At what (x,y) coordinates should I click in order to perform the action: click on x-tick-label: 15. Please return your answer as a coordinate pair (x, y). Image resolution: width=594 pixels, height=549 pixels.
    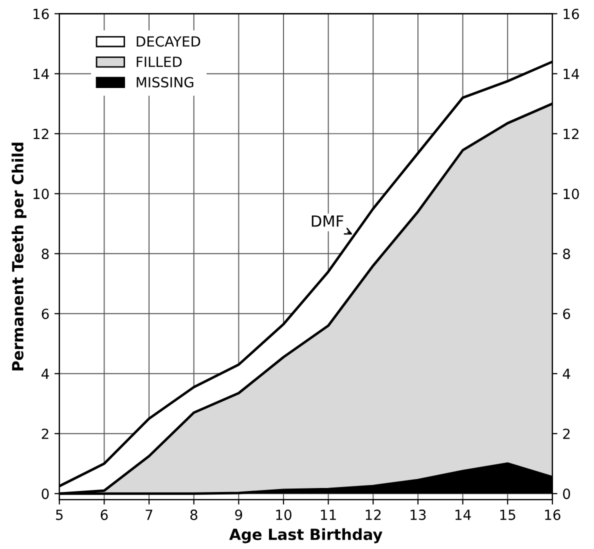
    Looking at the image, I should click on (508, 515).